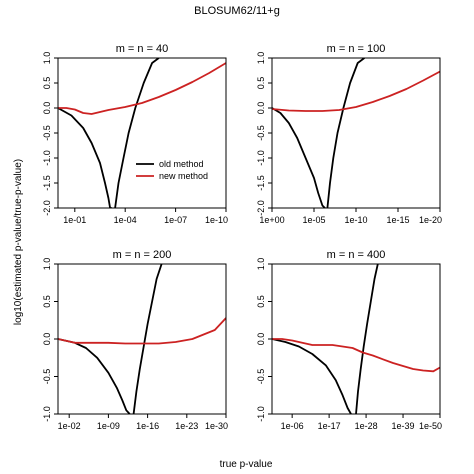 This screenshot has width=474, height=474. What do you see at coordinates (356, 49) in the screenshot?
I see `panel-title: m = n = 100` at bounding box center [356, 49].